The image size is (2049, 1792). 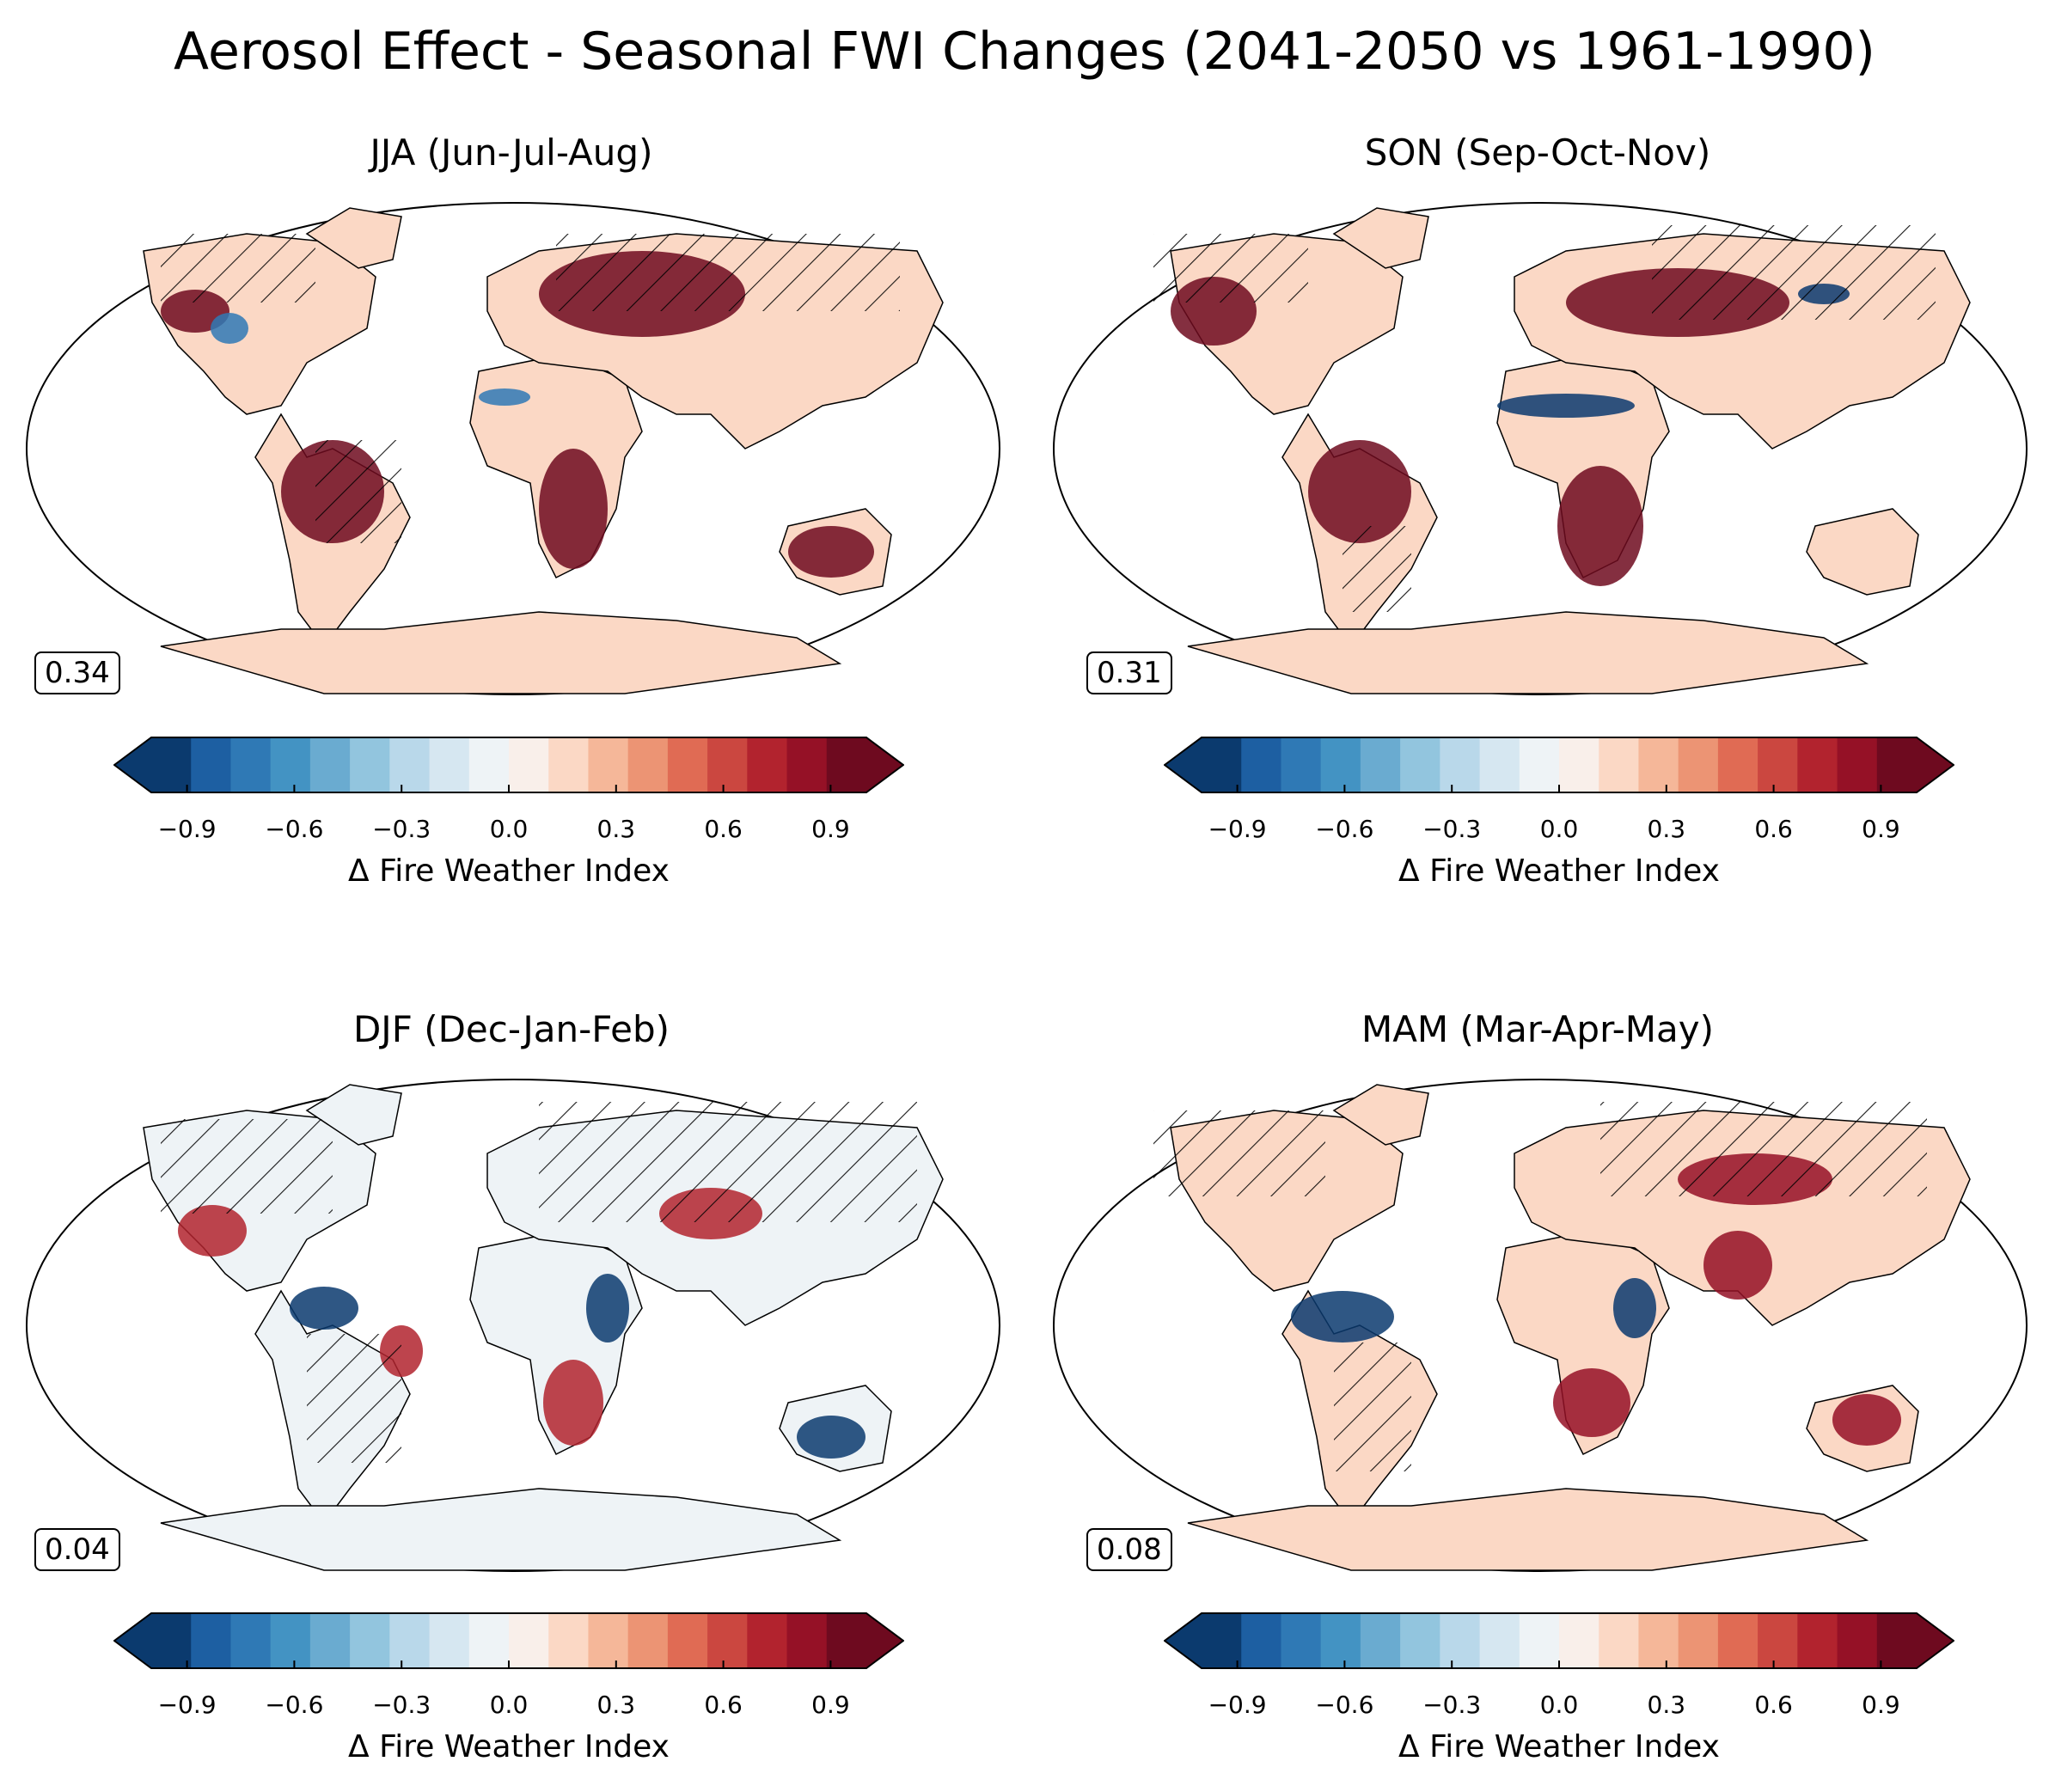 I want to click on panel-title-son: SON (Sep-Oct-Nov), so click(x=1537, y=152).